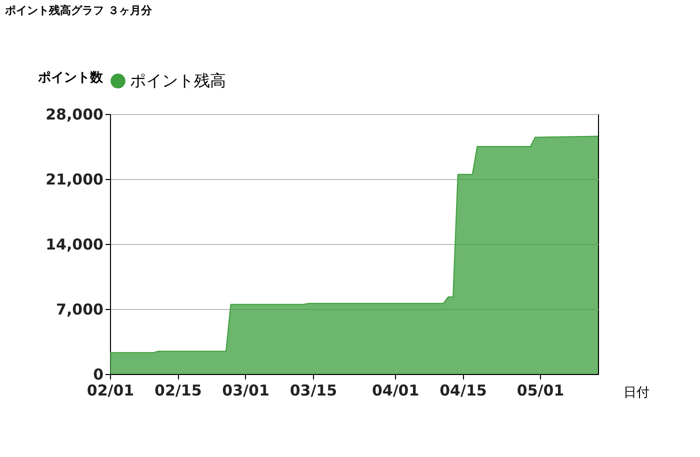 The image size is (700, 457). Describe the element at coordinates (75, 245) in the screenshot. I see `y-tick-label: 14,000` at that location.